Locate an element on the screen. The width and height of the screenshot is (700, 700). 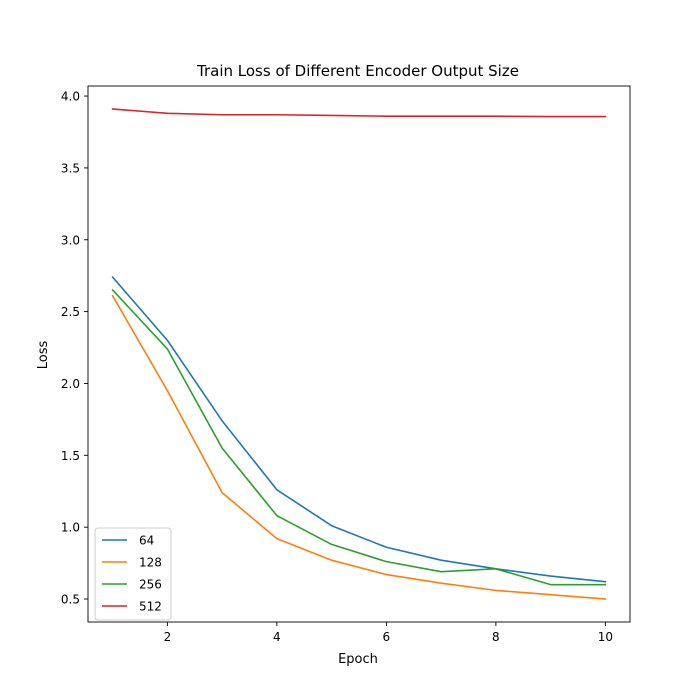
x-tick-label: 8 is located at coordinates (496, 637).